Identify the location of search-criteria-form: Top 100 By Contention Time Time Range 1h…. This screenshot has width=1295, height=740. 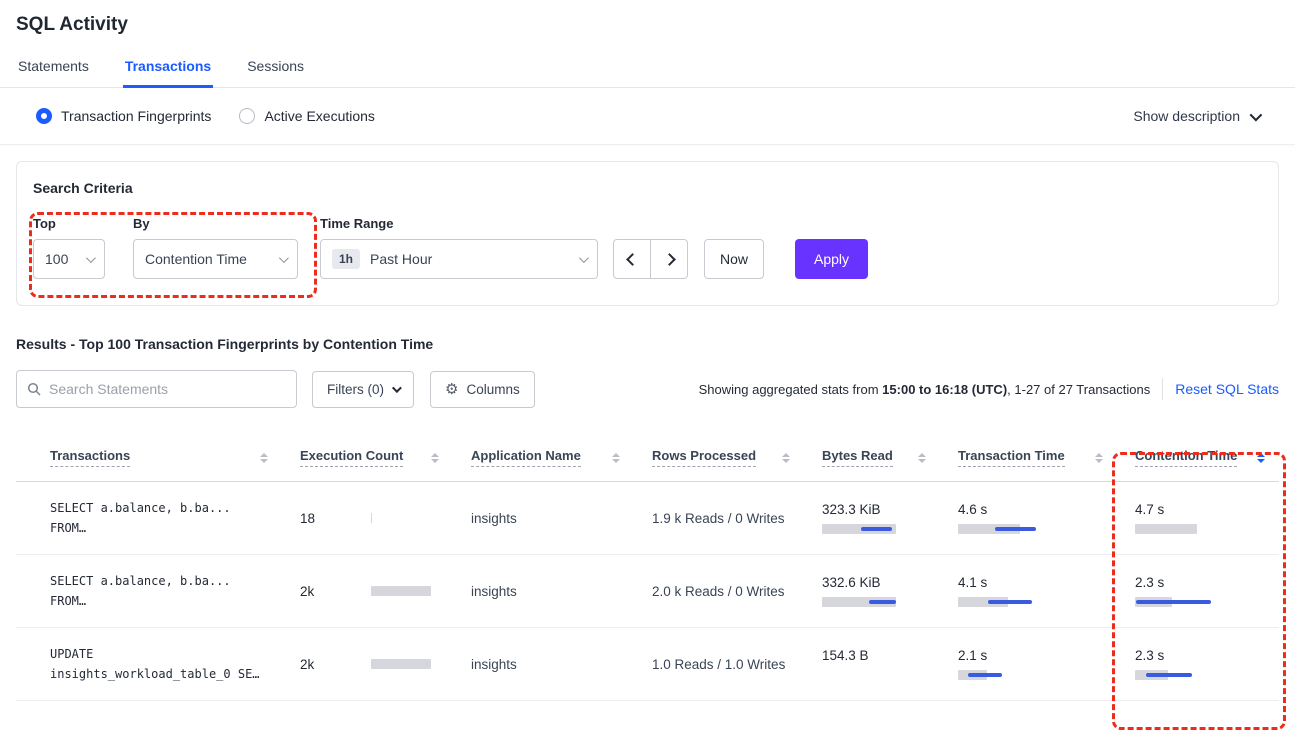
(647, 247).